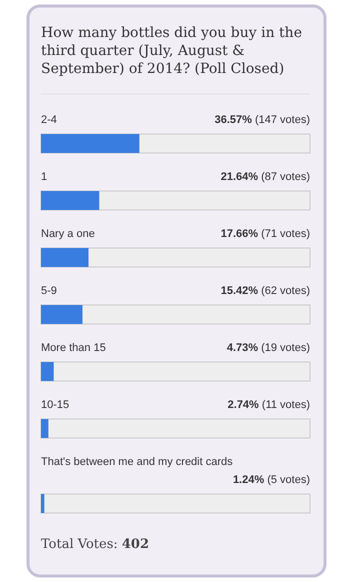 Image resolution: width=354 pixels, height=582 pixels. I want to click on data-label: 21.64% (87 votes), so click(265, 177).